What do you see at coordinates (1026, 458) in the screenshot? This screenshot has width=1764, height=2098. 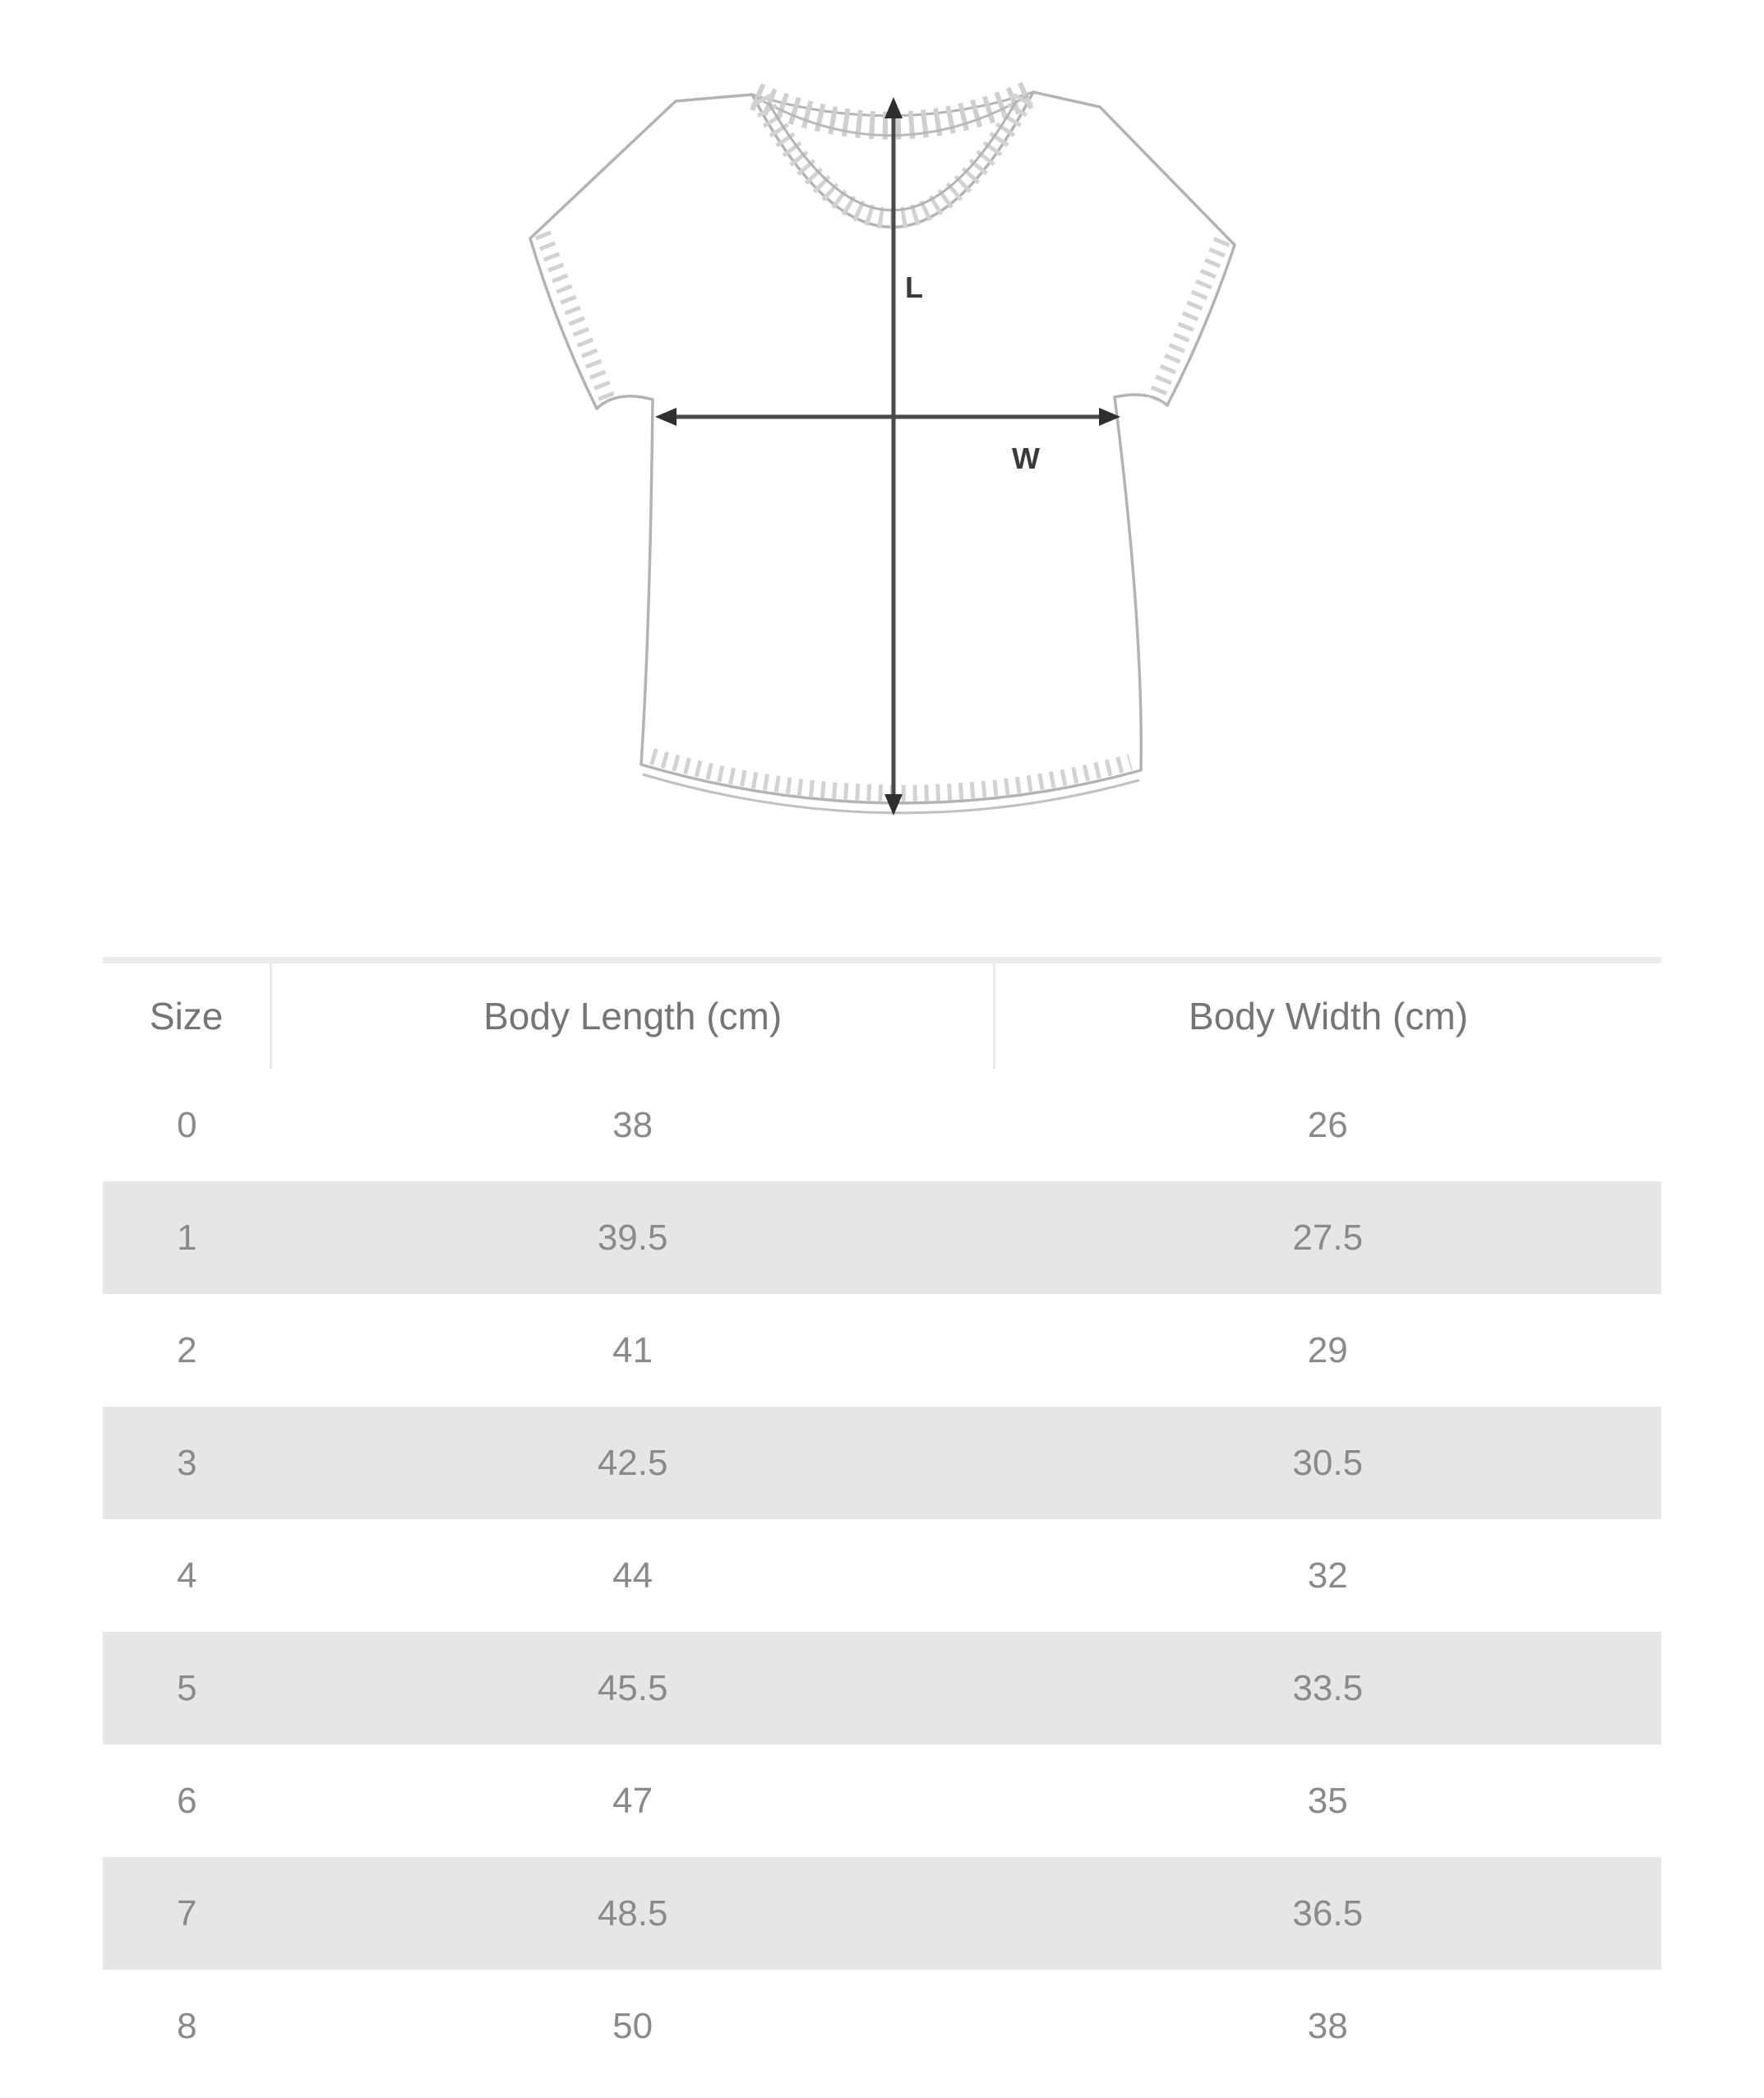 I see `width-label: W` at bounding box center [1026, 458].